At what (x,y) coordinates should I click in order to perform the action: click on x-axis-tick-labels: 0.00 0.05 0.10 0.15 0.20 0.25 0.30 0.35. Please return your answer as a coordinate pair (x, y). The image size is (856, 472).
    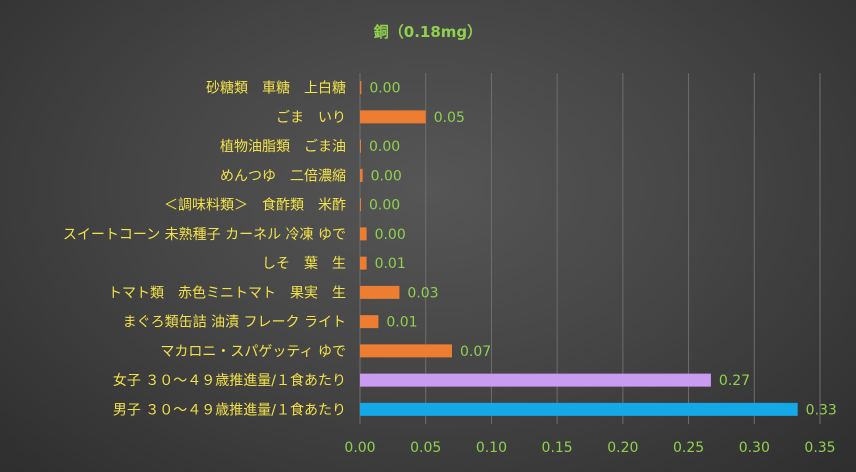
    Looking at the image, I should click on (589, 448).